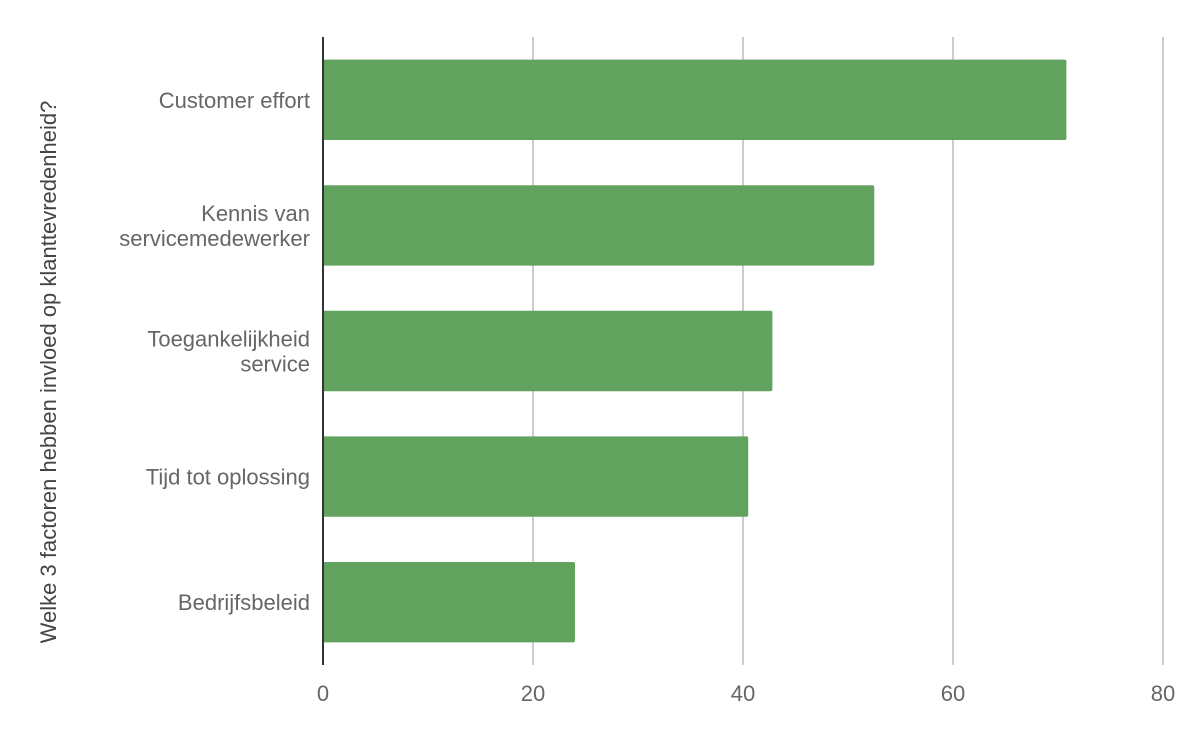  What do you see at coordinates (228, 352) in the screenshot?
I see `category-label: Toegankelijkheid service` at bounding box center [228, 352].